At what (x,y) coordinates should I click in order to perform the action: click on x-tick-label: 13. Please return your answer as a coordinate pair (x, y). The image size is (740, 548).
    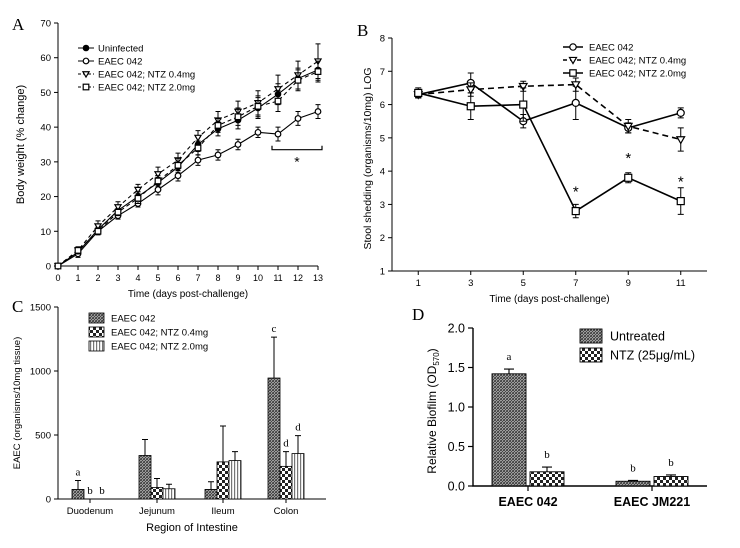
    Looking at the image, I should click on (318, 278).